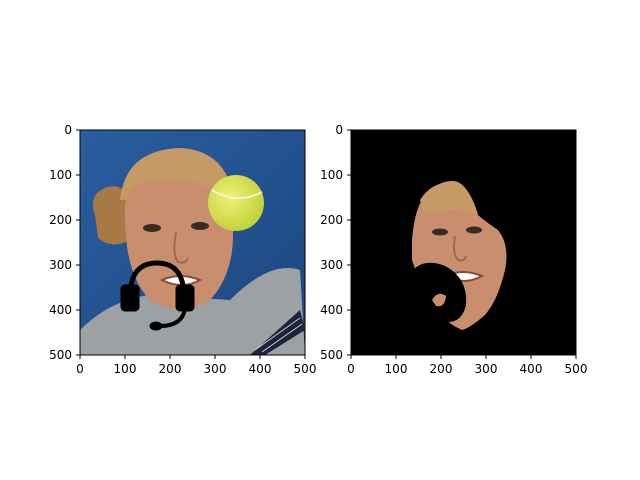  What do you see at coordinates (396, 369) in the screenshot?
I see `right-xtick-label: 100` at bounding box center [396, 369].